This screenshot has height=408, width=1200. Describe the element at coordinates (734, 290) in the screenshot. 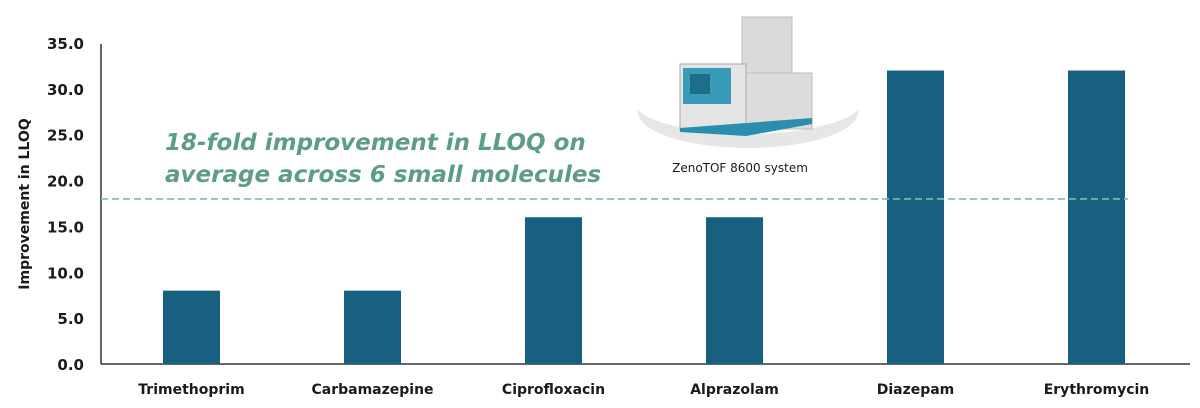

I see `bar-alprazolam` at that location.